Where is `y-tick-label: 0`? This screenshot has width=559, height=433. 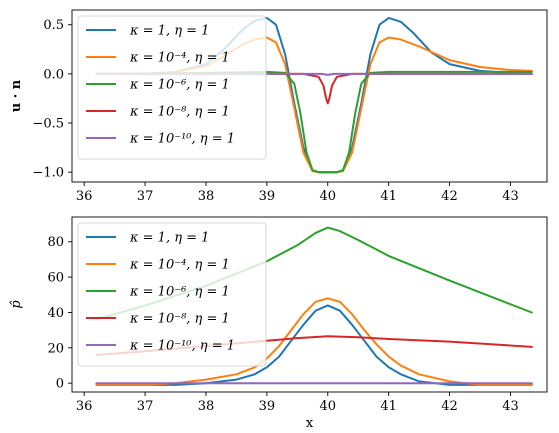
y-tick-label: 0 is located at coordinates (60, 384).